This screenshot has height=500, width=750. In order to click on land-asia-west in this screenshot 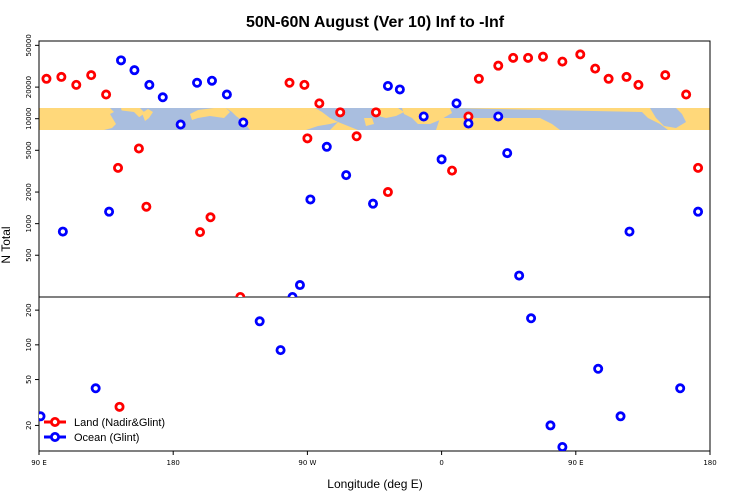, I will do `click(78, 119)`.